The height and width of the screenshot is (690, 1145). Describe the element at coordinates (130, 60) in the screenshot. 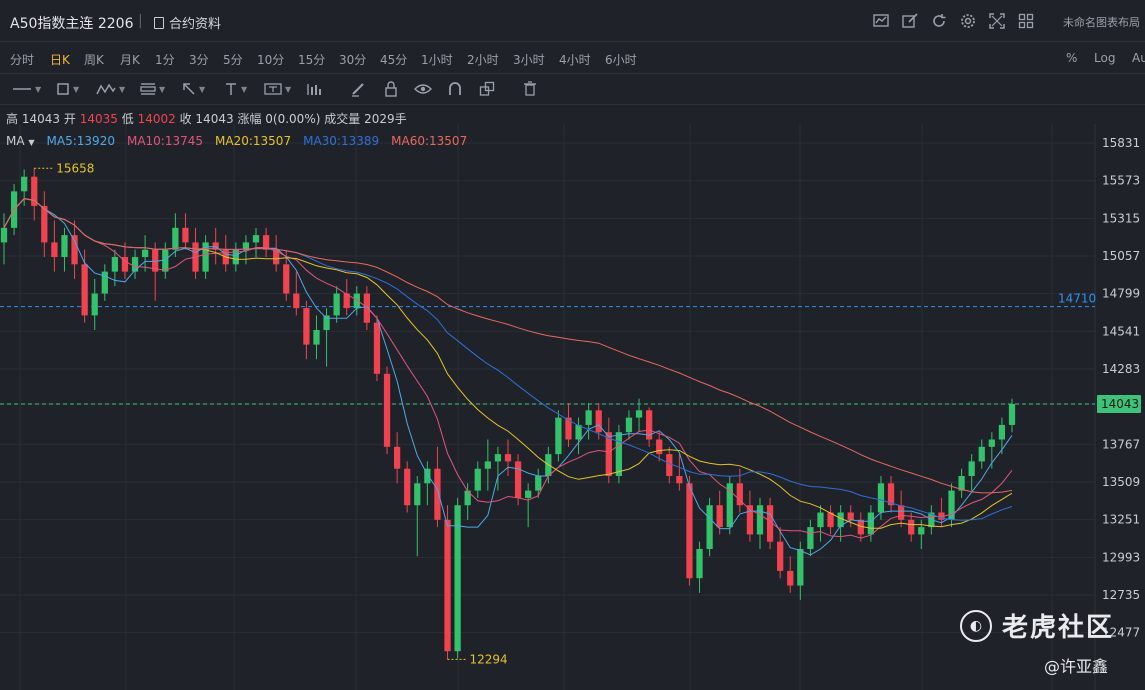

I see `period-tab: 月K` at that location.